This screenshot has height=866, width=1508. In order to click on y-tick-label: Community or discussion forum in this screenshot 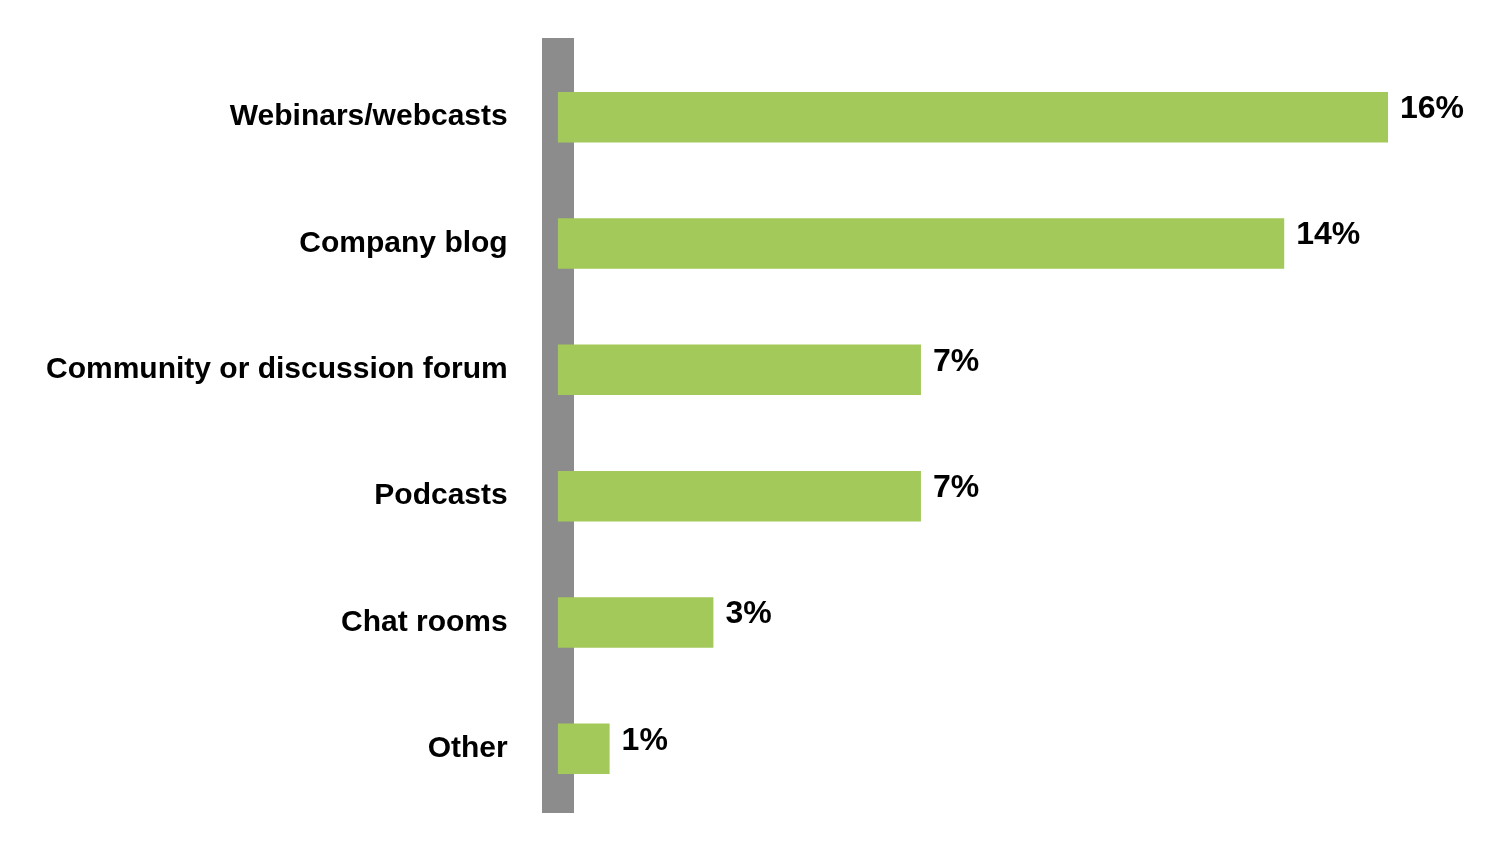, I will do `click(276, 368)`.